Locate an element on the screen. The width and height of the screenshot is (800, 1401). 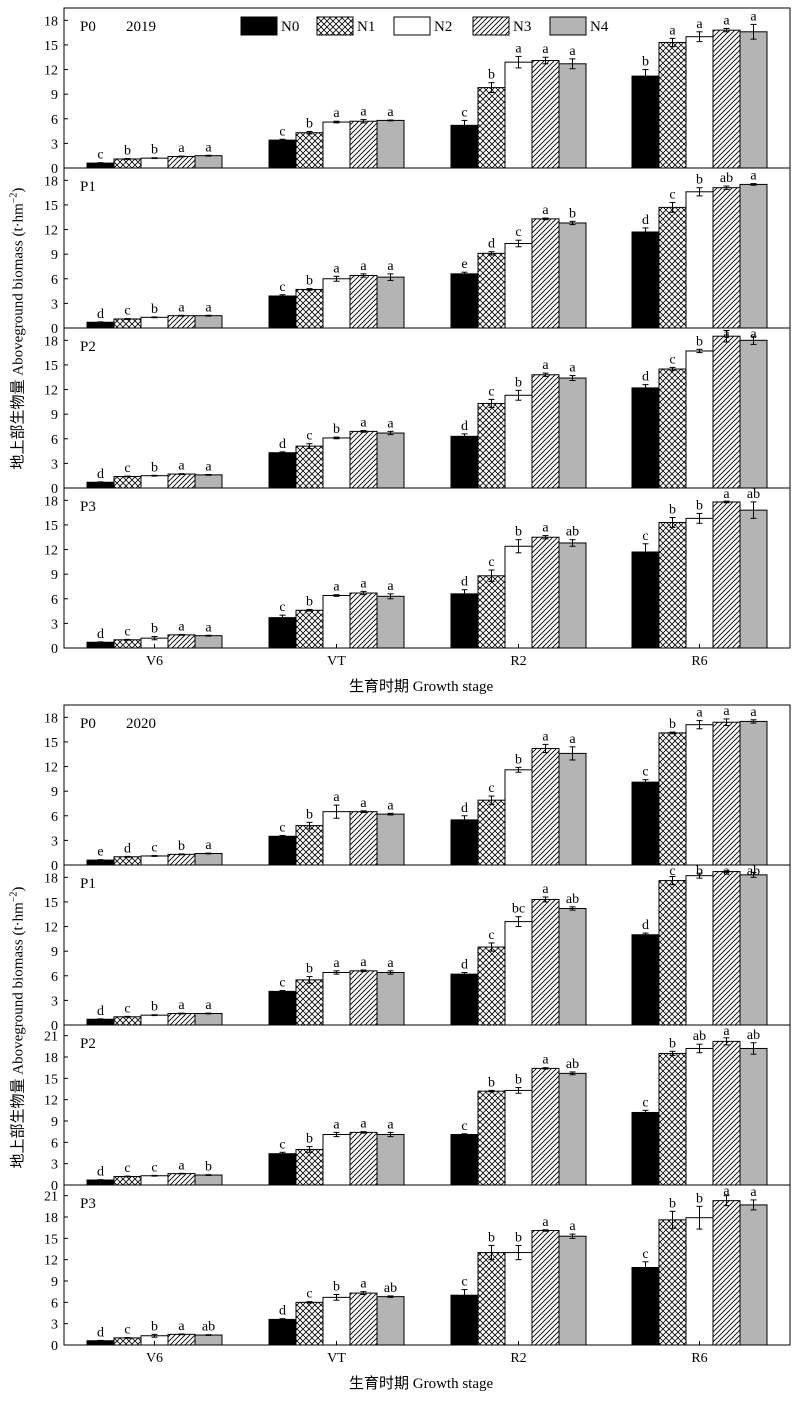
bar-N2-R2 is located at coordinates (518, 441).